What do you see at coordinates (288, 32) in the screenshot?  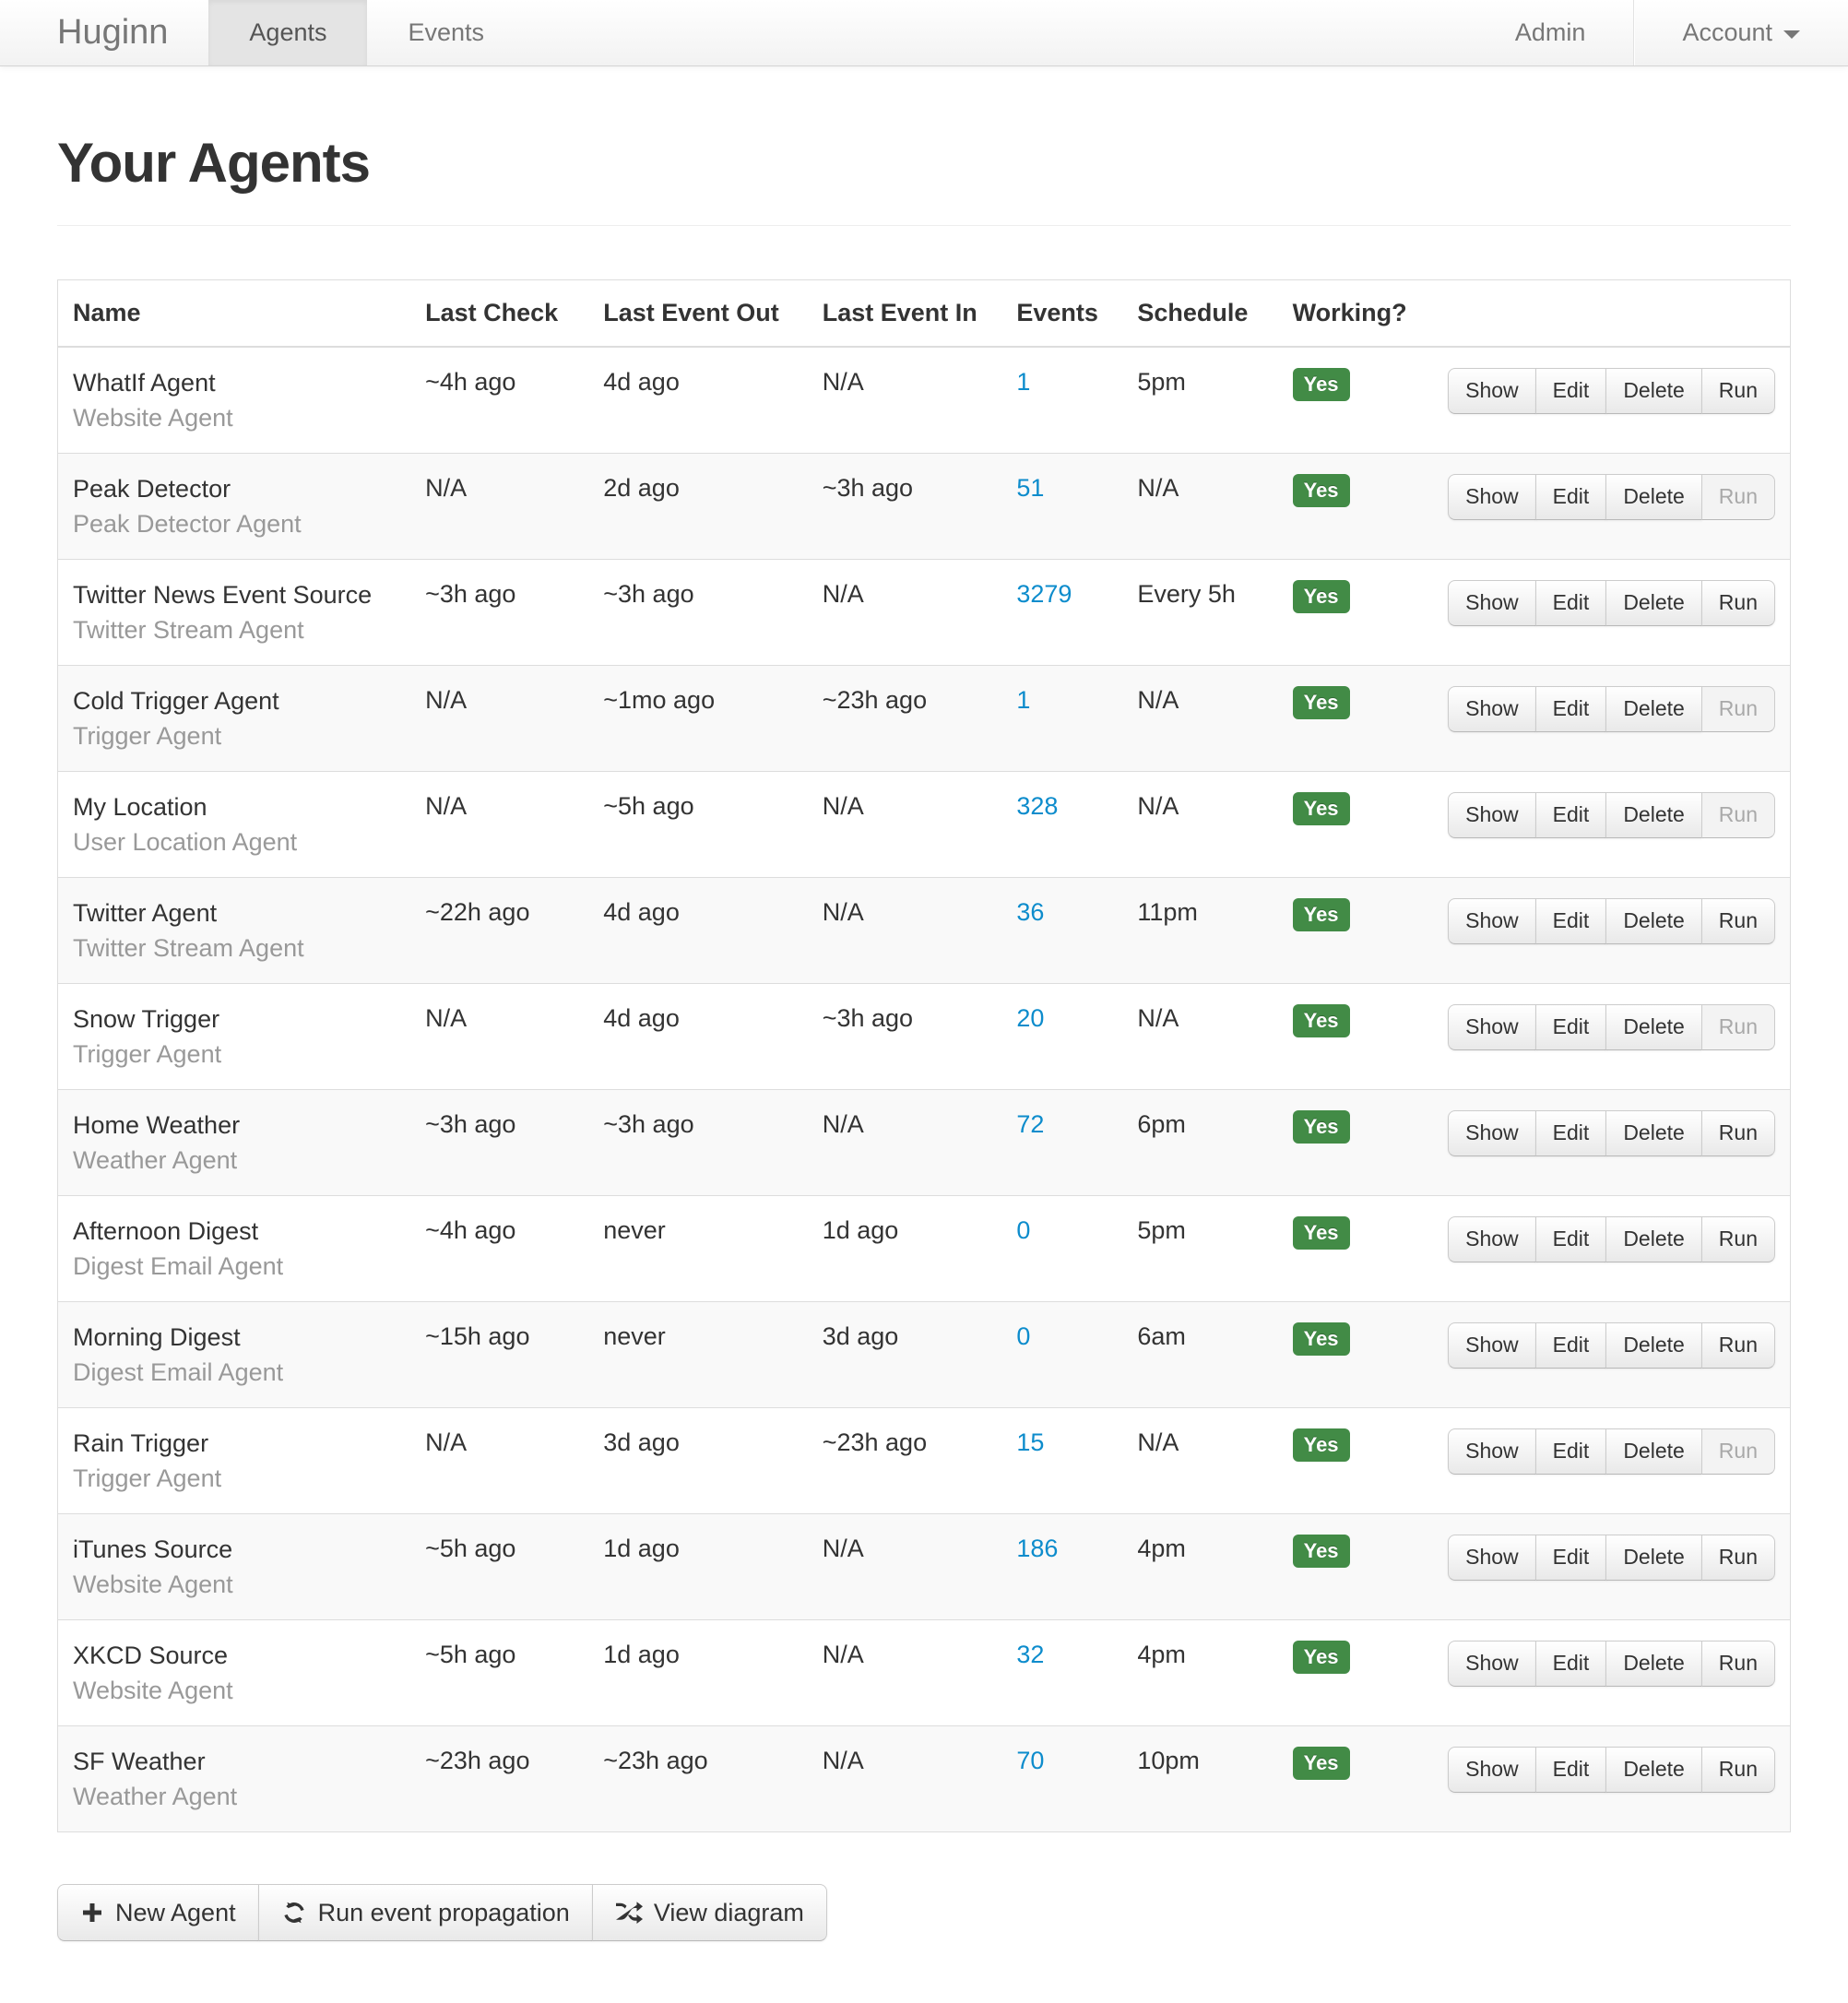 I see `tab-agents: Agents` at bounding box center [288, 32].